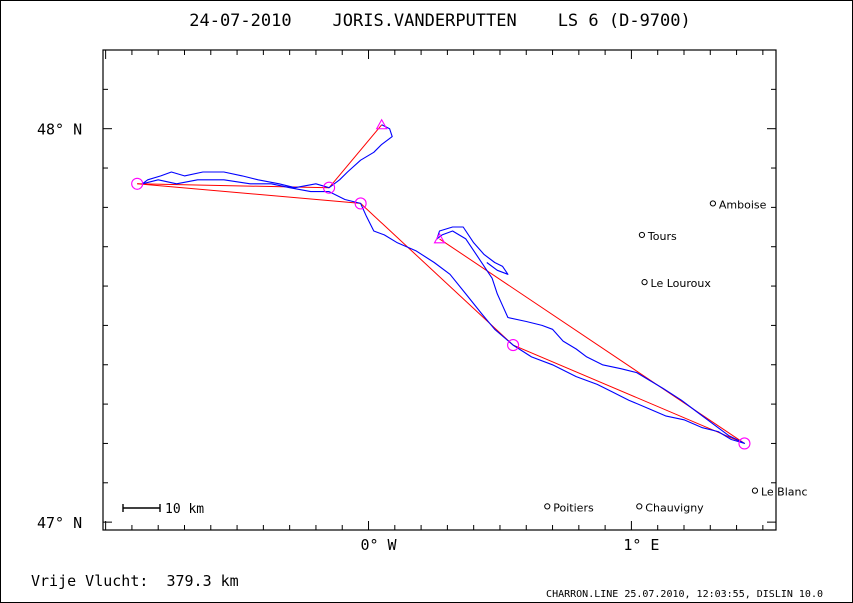 The width and height of the screenshot is (853, 603). What do you see at coordinates (184, 509) in the screenshot?
I see `scale-bar-label: 10 km` at bounding box center [184, 509].